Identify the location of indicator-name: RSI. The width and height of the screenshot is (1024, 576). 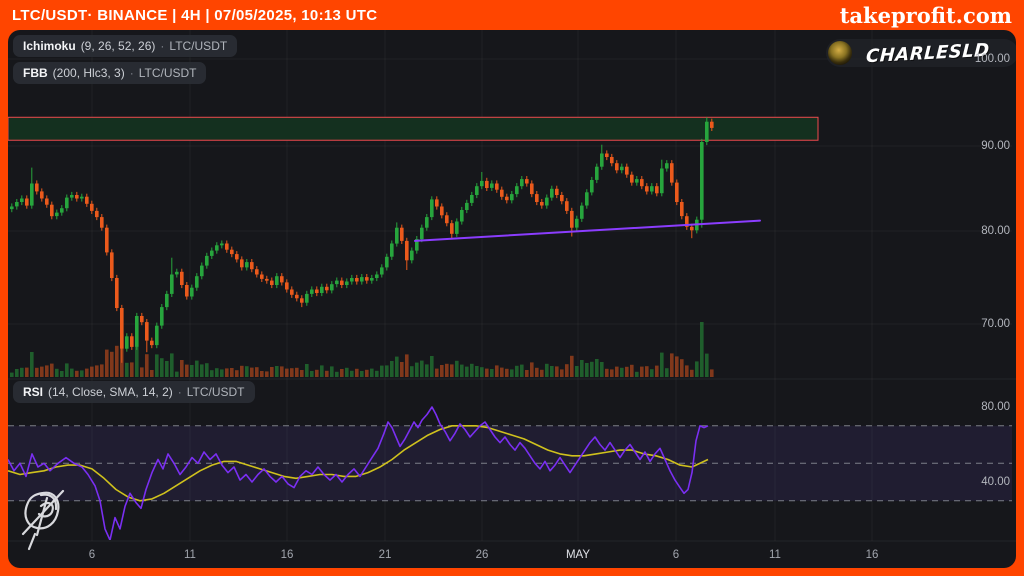
(33, 392).